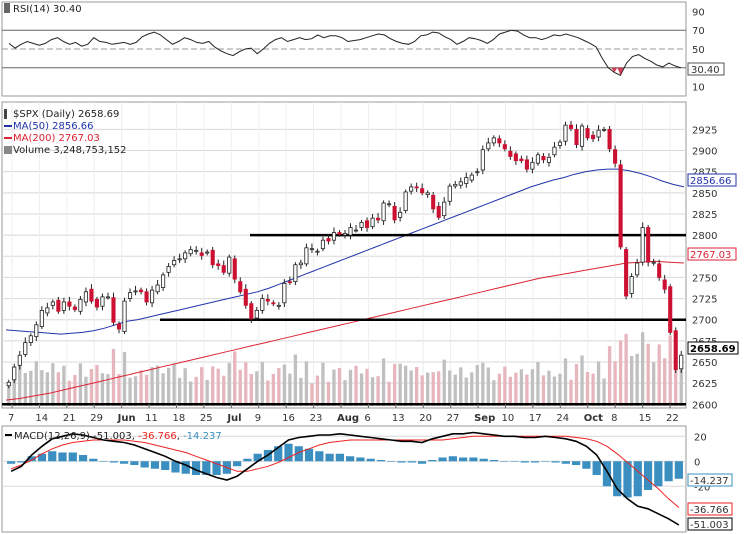 This screenshot has height=534, width=746. I want to click on macd-signal-tag-text: -36.766, so click(709, 510).